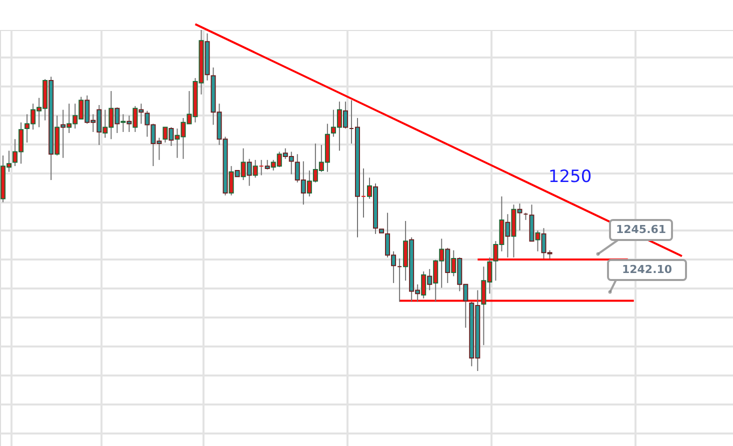 This screenshot has height=446, width=733. What do you see at coordinates (647, 269) in the screenshot?
I see `annotation: 1242.10` at bounding box center [647, 269].